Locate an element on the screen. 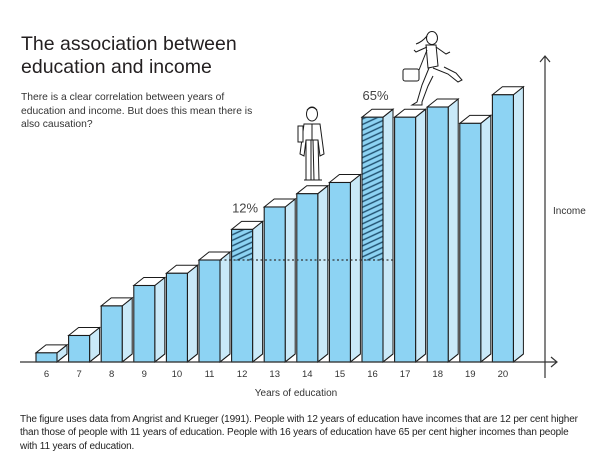 The height and width of the screenshot is (474, 606). x-tick-label: 8 is located at coordinates (111, 374).